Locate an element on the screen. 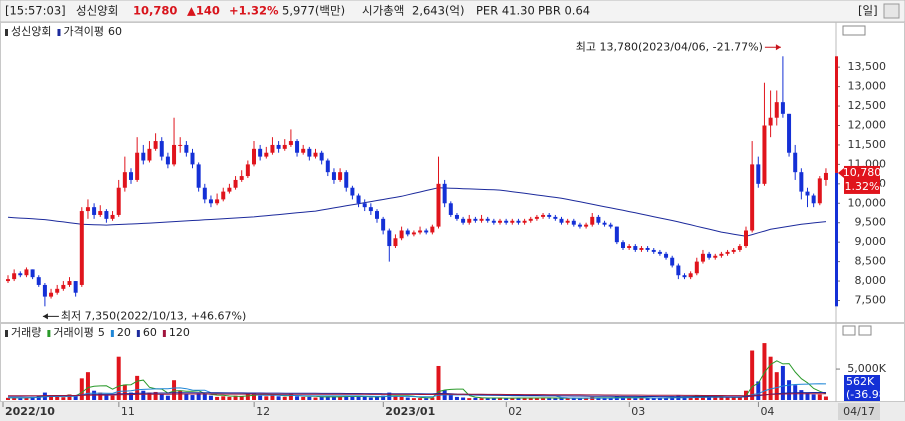 Image resolution: width=905 pixels, height=421 pixels. x-tick-label: 03 is located at coordinates (638, 411).